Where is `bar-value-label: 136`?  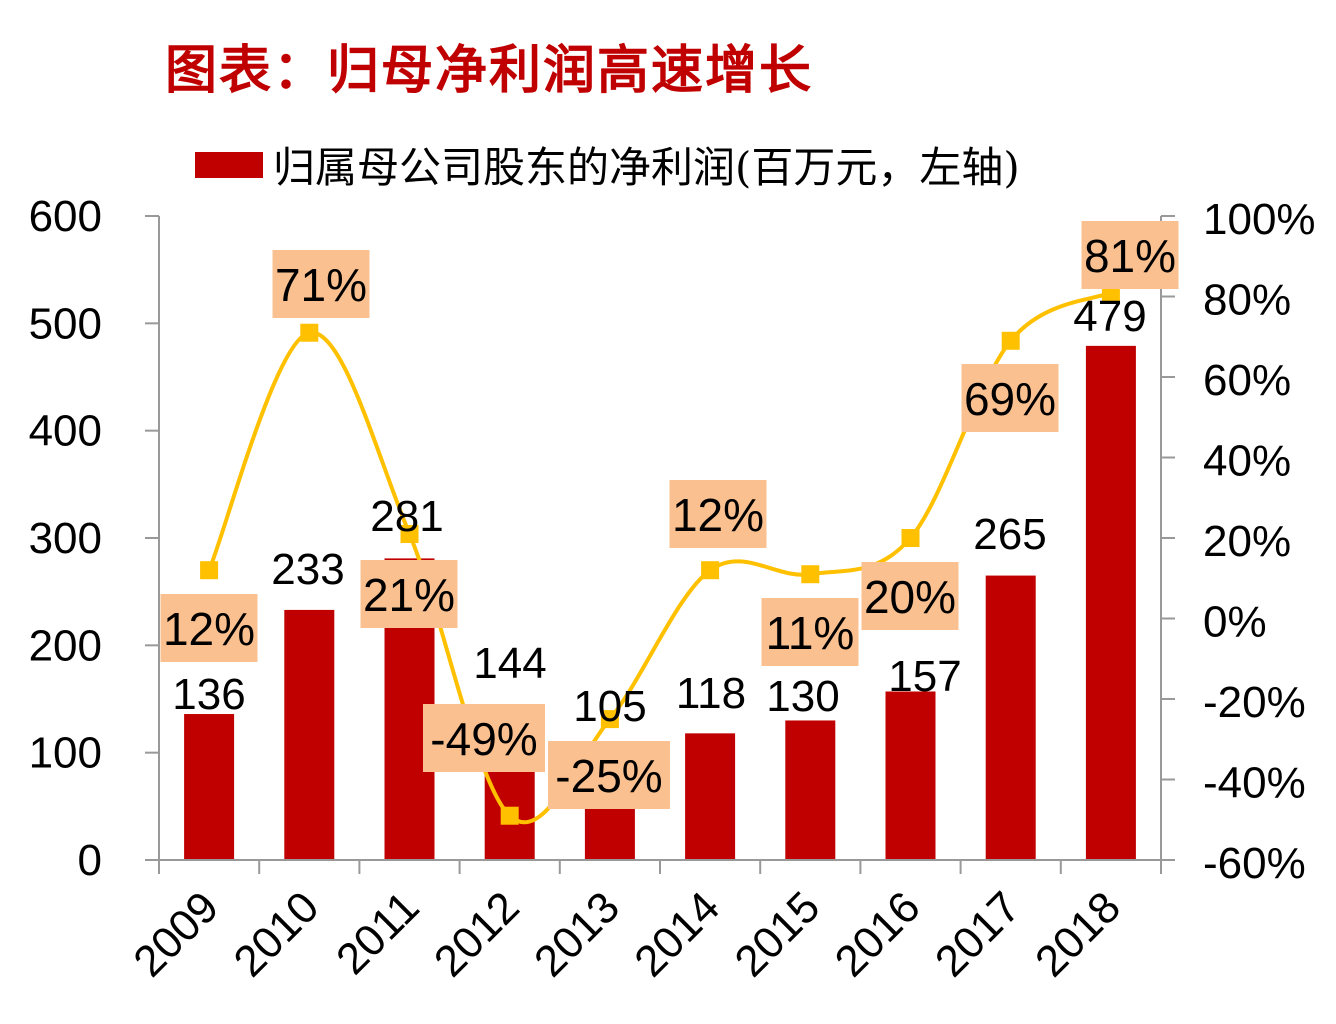 bar-value-label: 136 is located at coordinates (208, 694).